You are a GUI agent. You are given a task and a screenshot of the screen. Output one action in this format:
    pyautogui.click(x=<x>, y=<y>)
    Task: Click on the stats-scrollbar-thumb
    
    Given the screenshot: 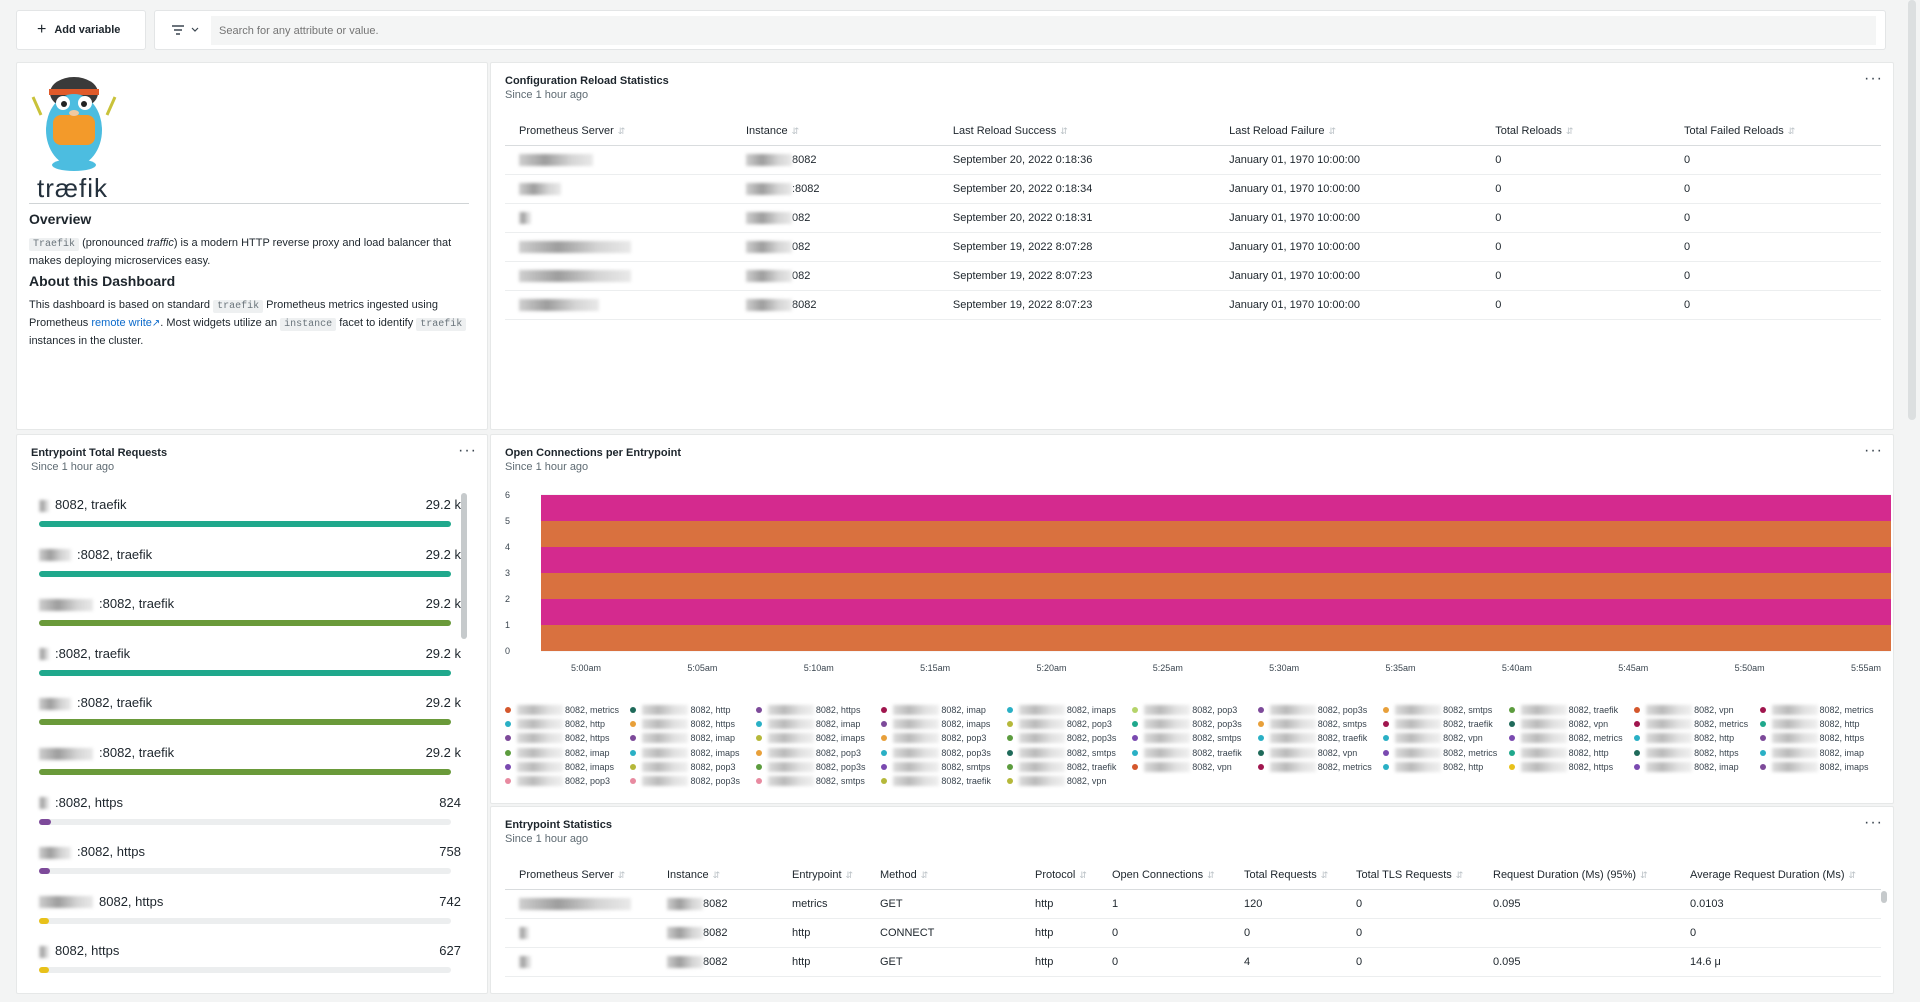 What is the action you would take?
    pyautogui.click(x=1884, y=897)
    